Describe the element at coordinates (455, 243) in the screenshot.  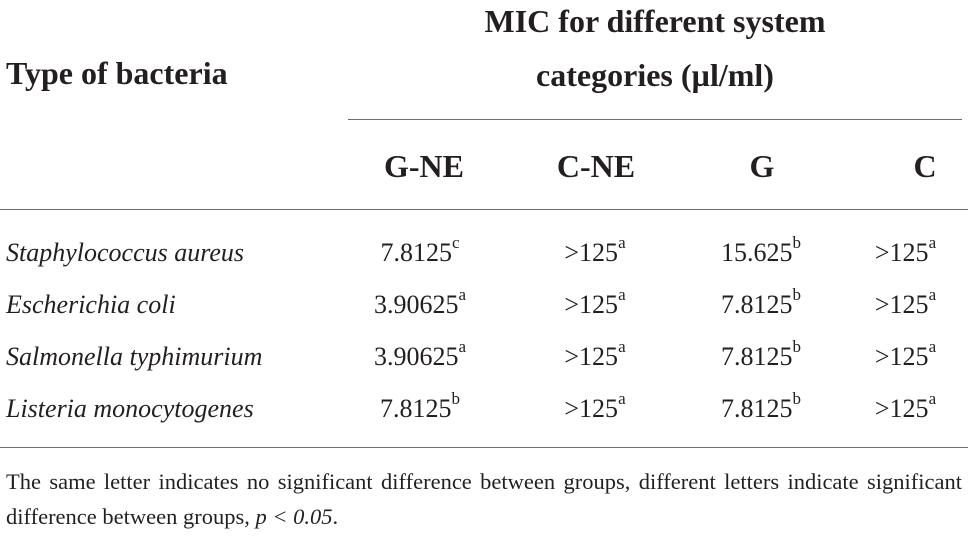
I see `significance-letter: c` at that location.